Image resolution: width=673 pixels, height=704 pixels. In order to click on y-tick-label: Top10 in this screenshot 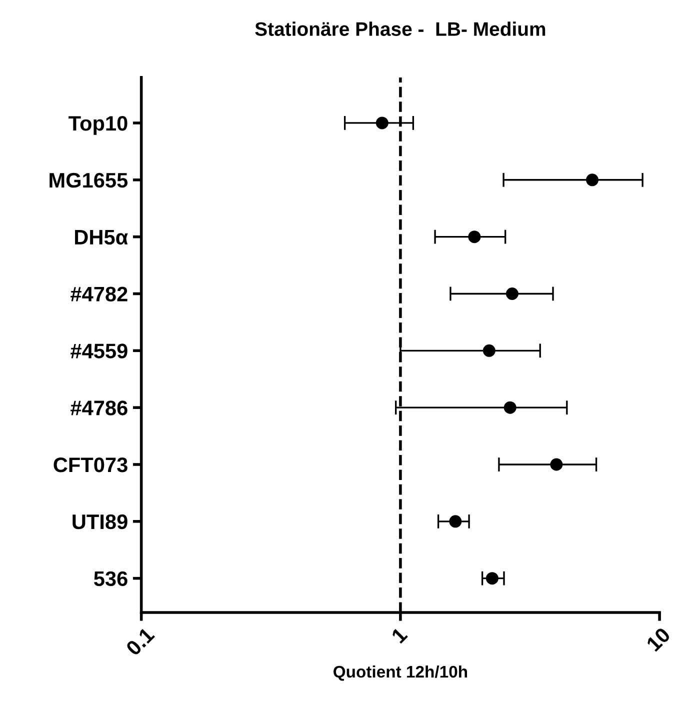, I will do `click(98, 125)`.